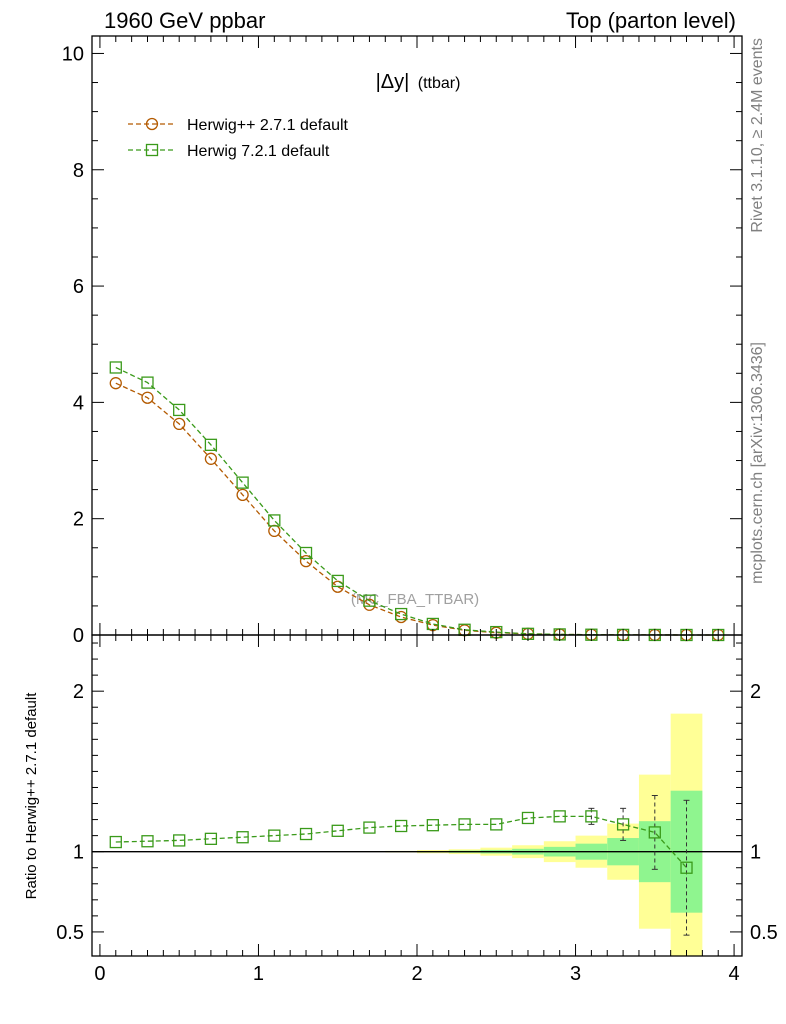  What do you see at coordinates (651, 20) in the screenshot?
I see `header-right: Top (parton level)` at bounding box center [651, 20].